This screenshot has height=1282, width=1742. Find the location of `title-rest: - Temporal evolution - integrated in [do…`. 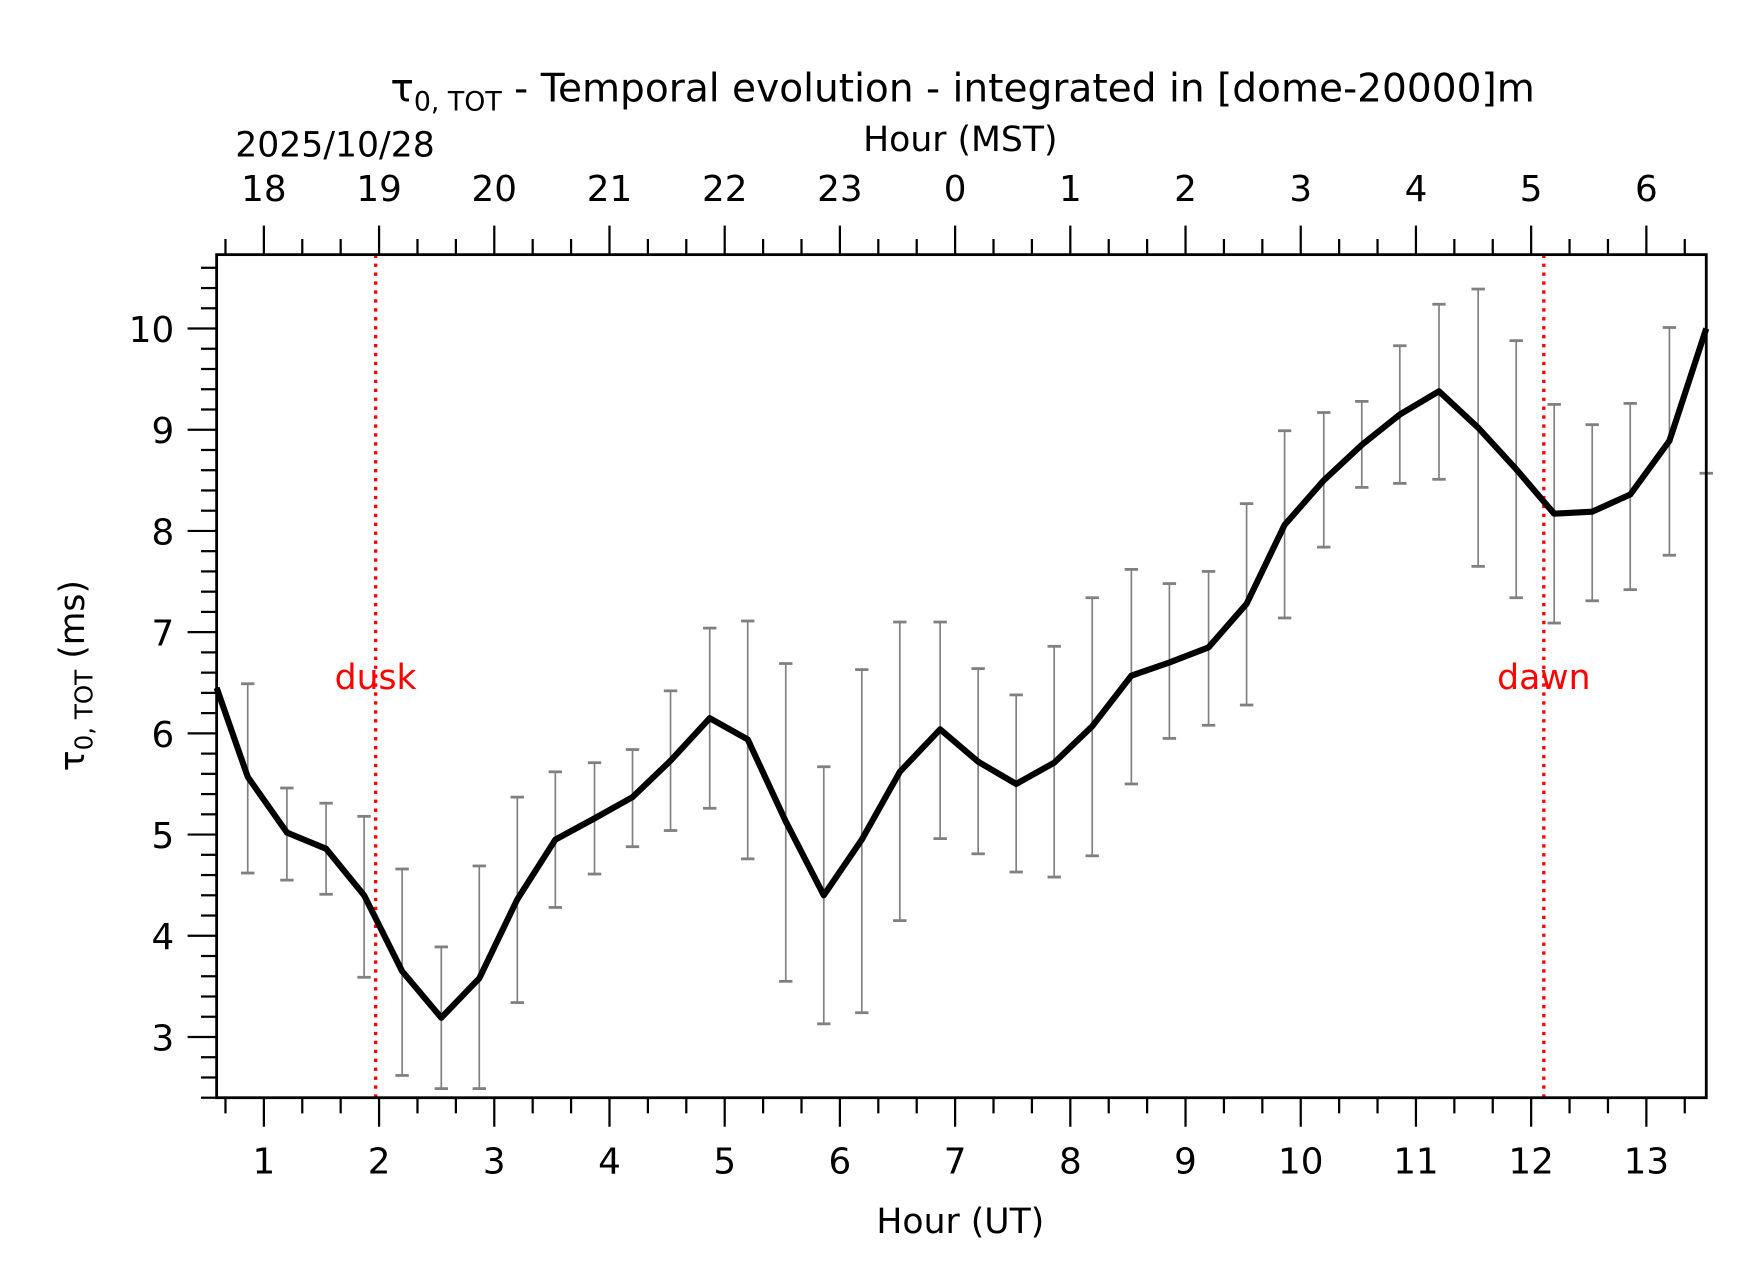

title-rest: - Temporal evolution - integrated in [do… is located at coordinates (1018, 89).